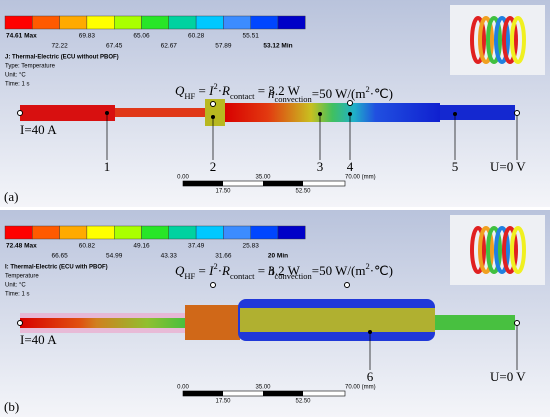 This screenshot has width=550, height=419. What do you see at coordinates (11, 196) in the screenshot?
I see `panel-label: (a)` at bounding box center [11, 196].